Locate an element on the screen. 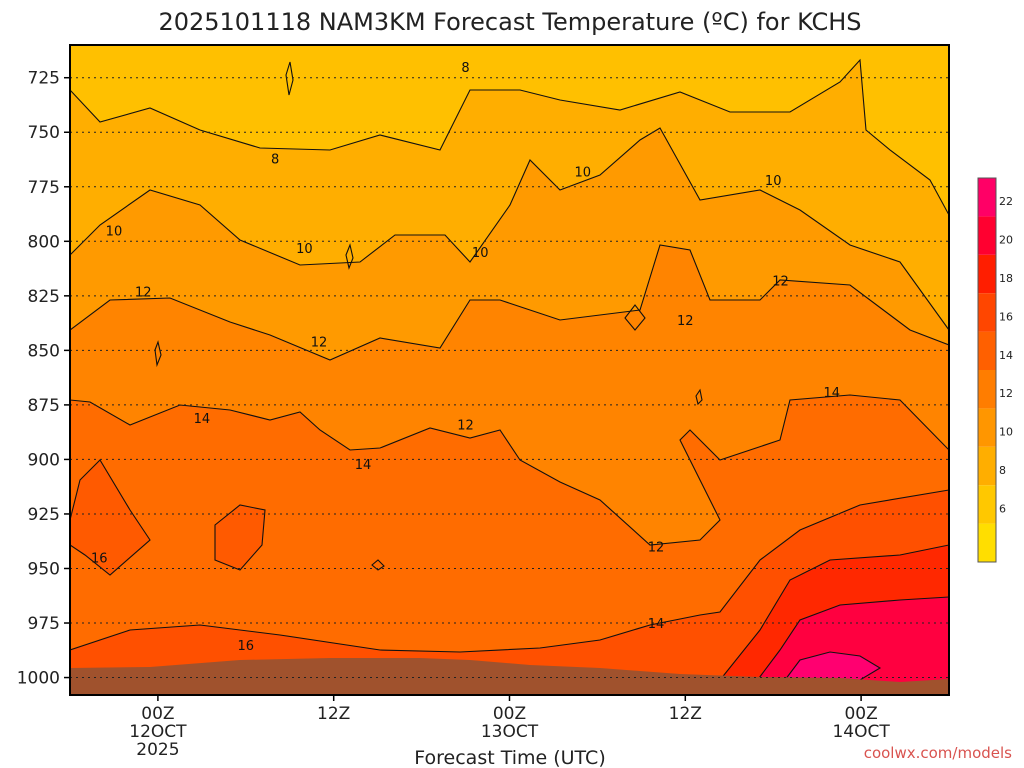  x-tick-label: 12OCT is located at coordinates (158, 732).